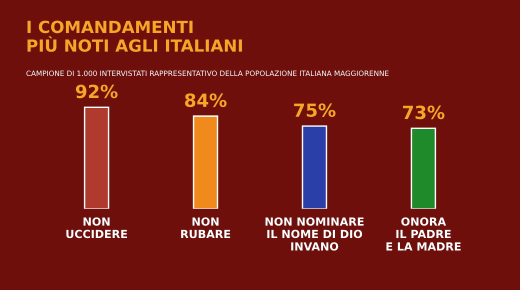 Image resolution: width=520 pixels, height=290 pixels. I want to click on x-tick-label: NON UCCIDERE, so click(96, 227).